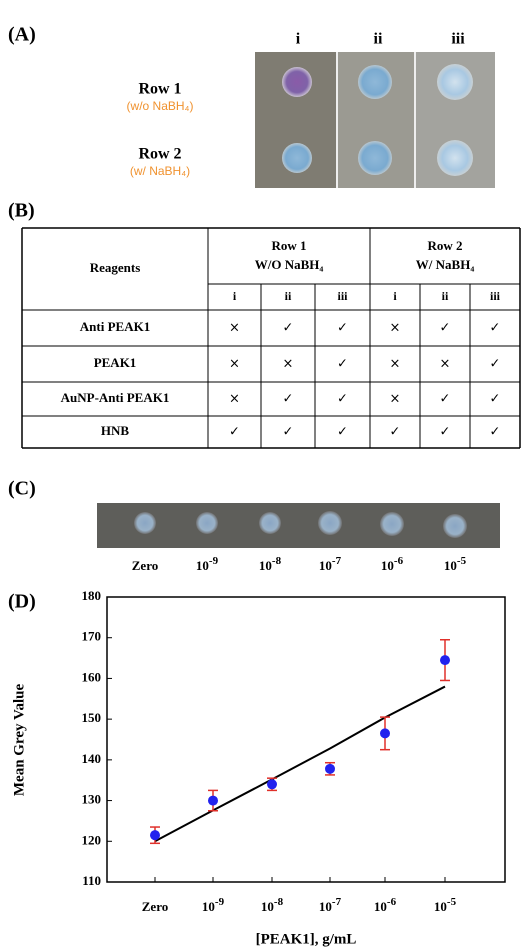  I want to click on panel-label: (D), so click(22, 602).